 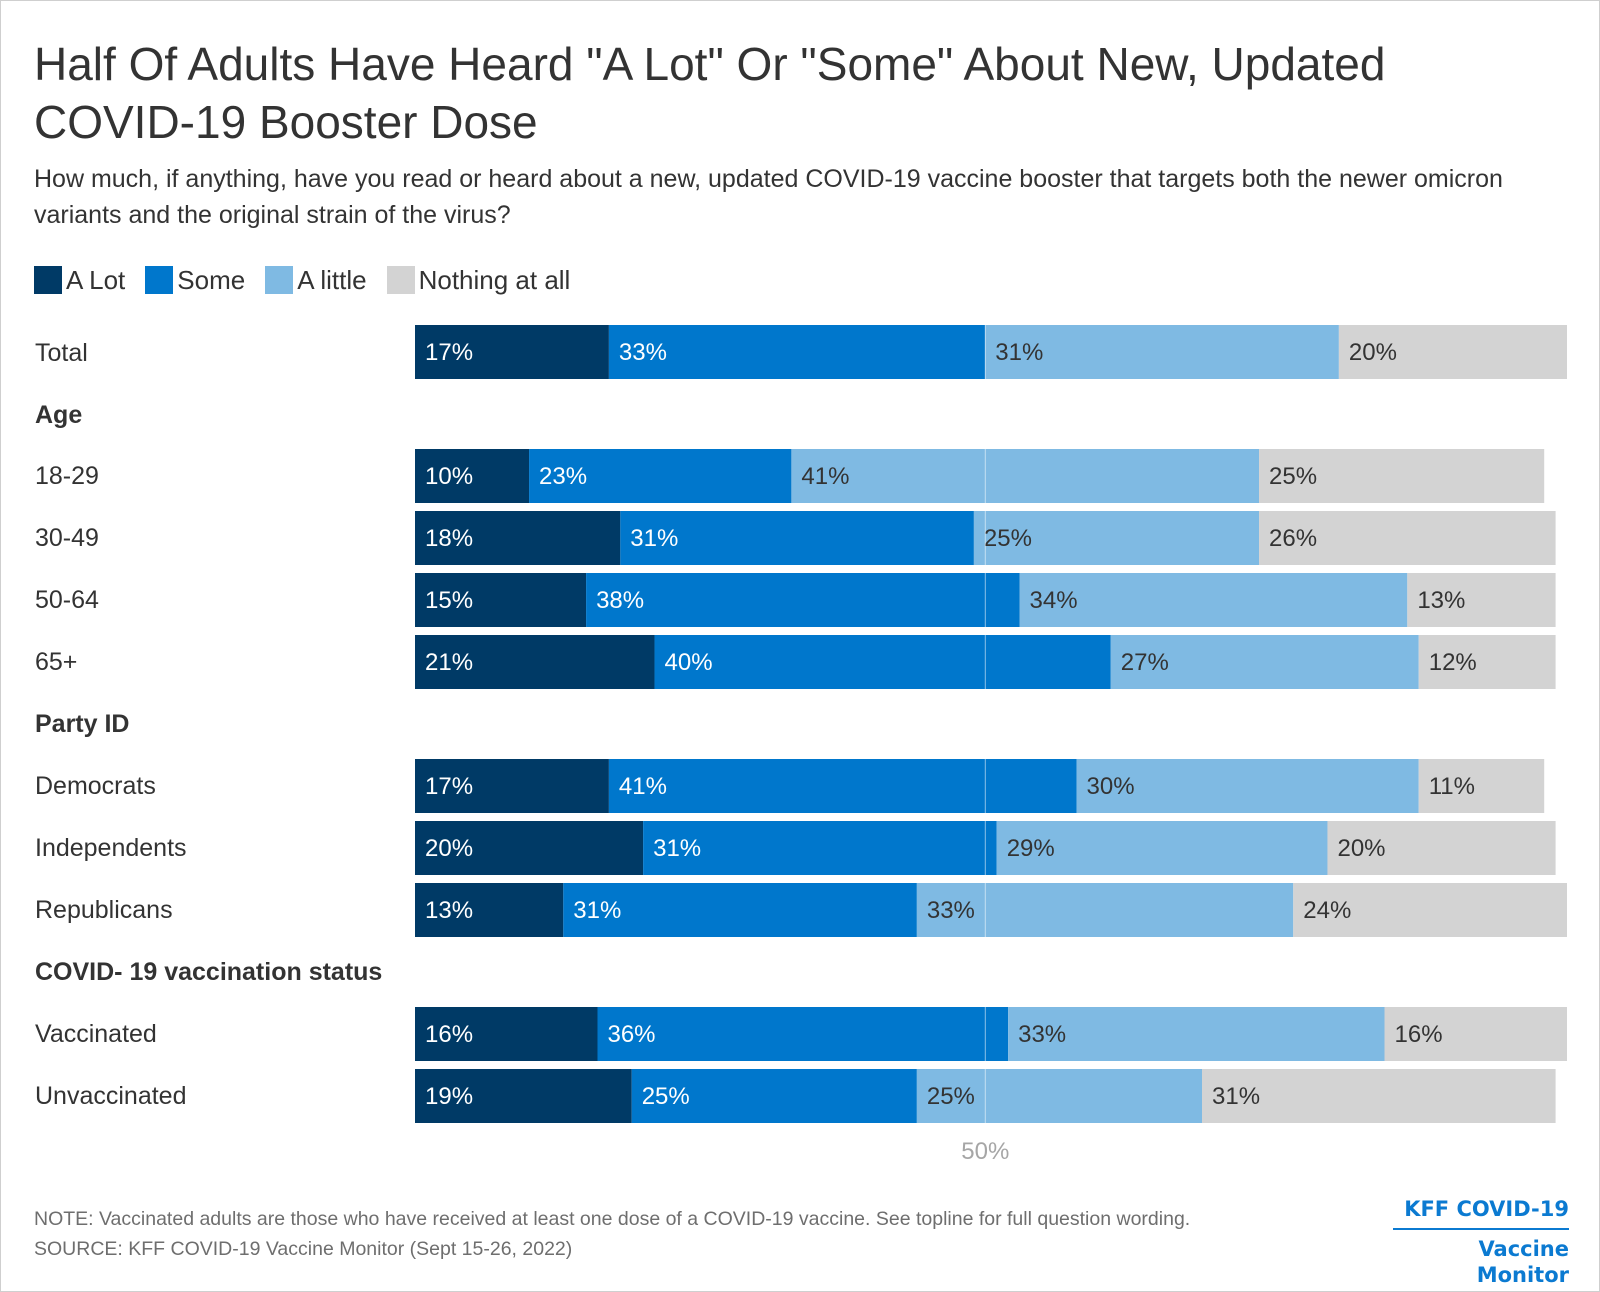 I want to click on data-label-50-64-a-lot: 15%, so click(x=449, y=600).